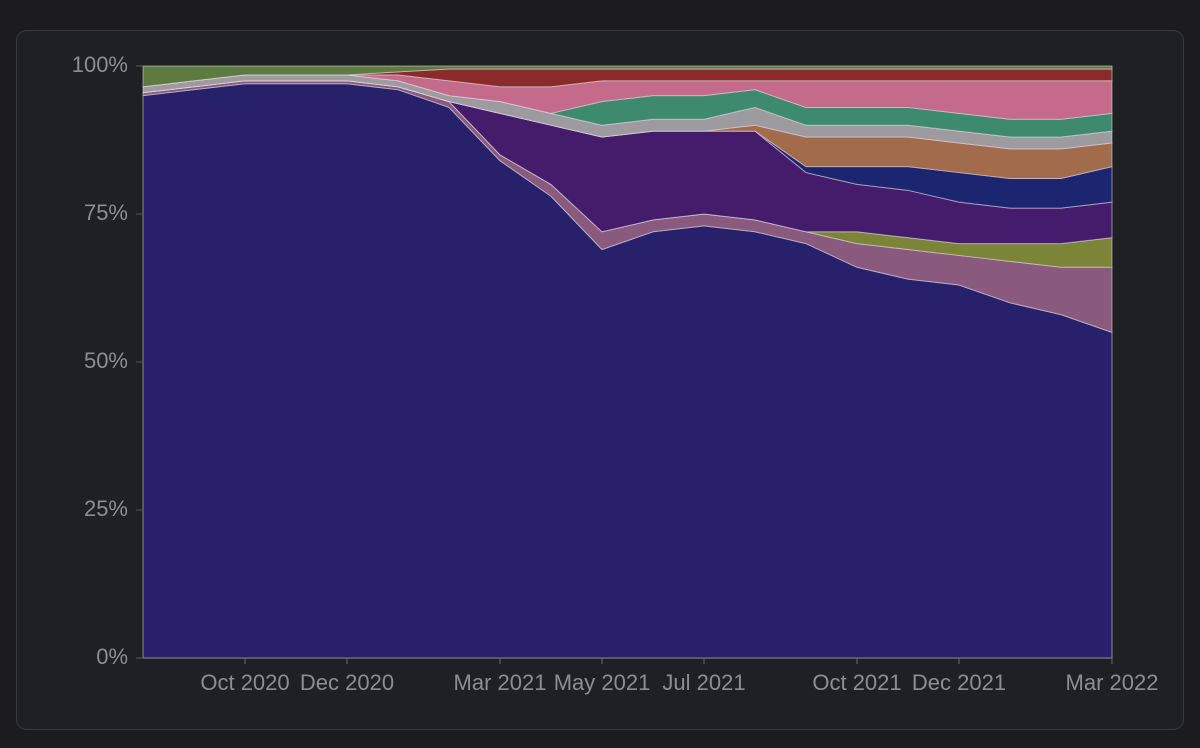  Describe the element at coordinates (959, 682) in the screenshot. I see `x-tick-label: Dec 2021` at that location.